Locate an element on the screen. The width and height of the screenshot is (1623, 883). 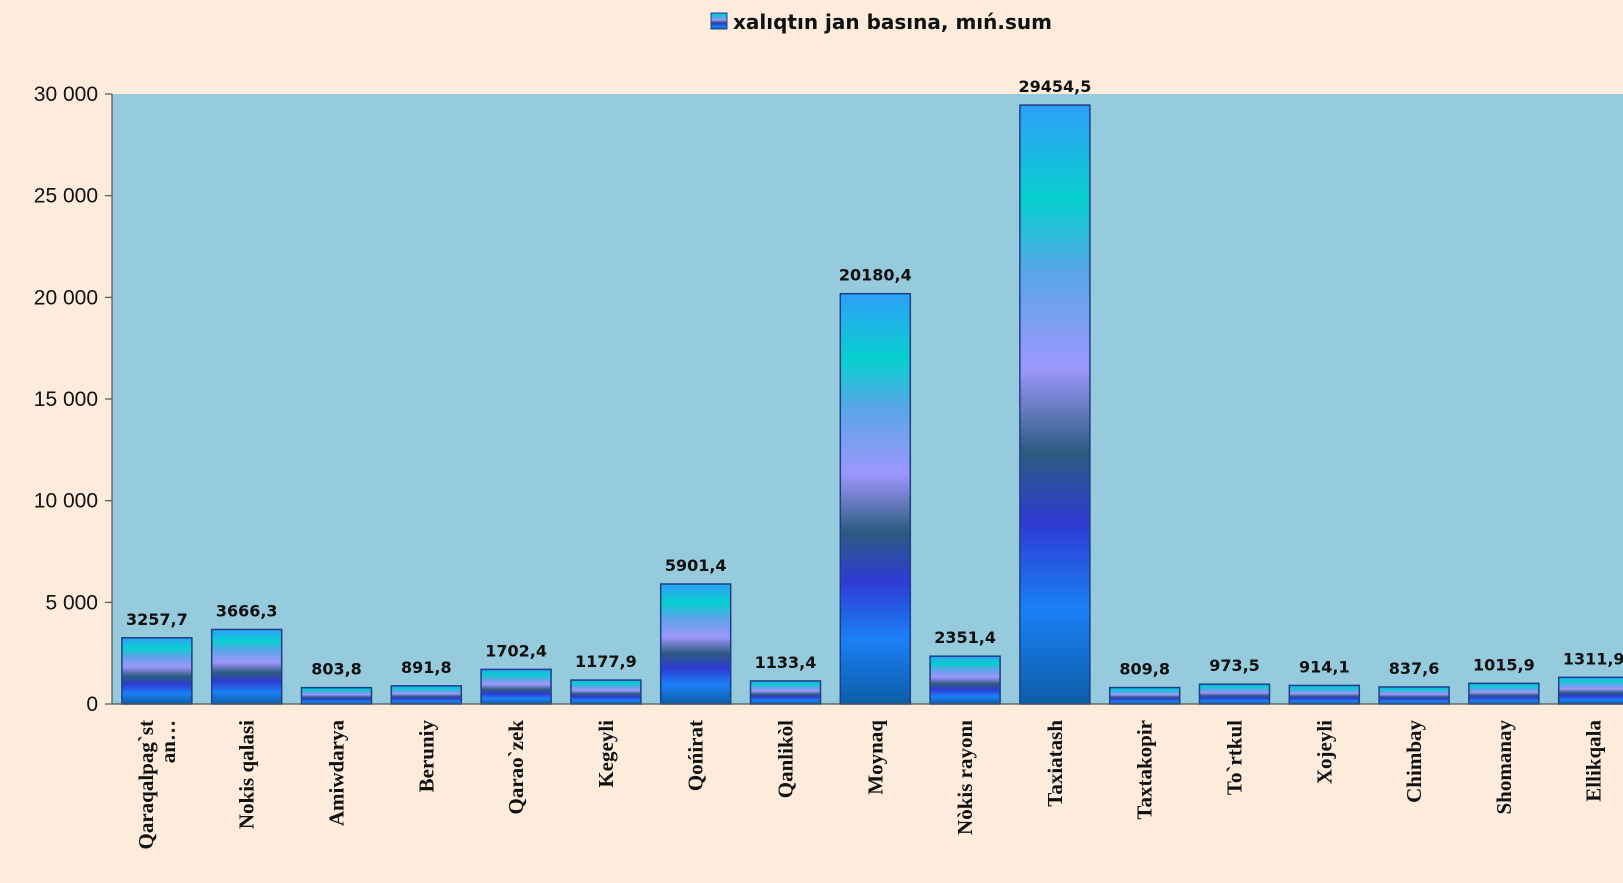
bar-value-label: 1311,9 is located at coordinates (1593, 658).